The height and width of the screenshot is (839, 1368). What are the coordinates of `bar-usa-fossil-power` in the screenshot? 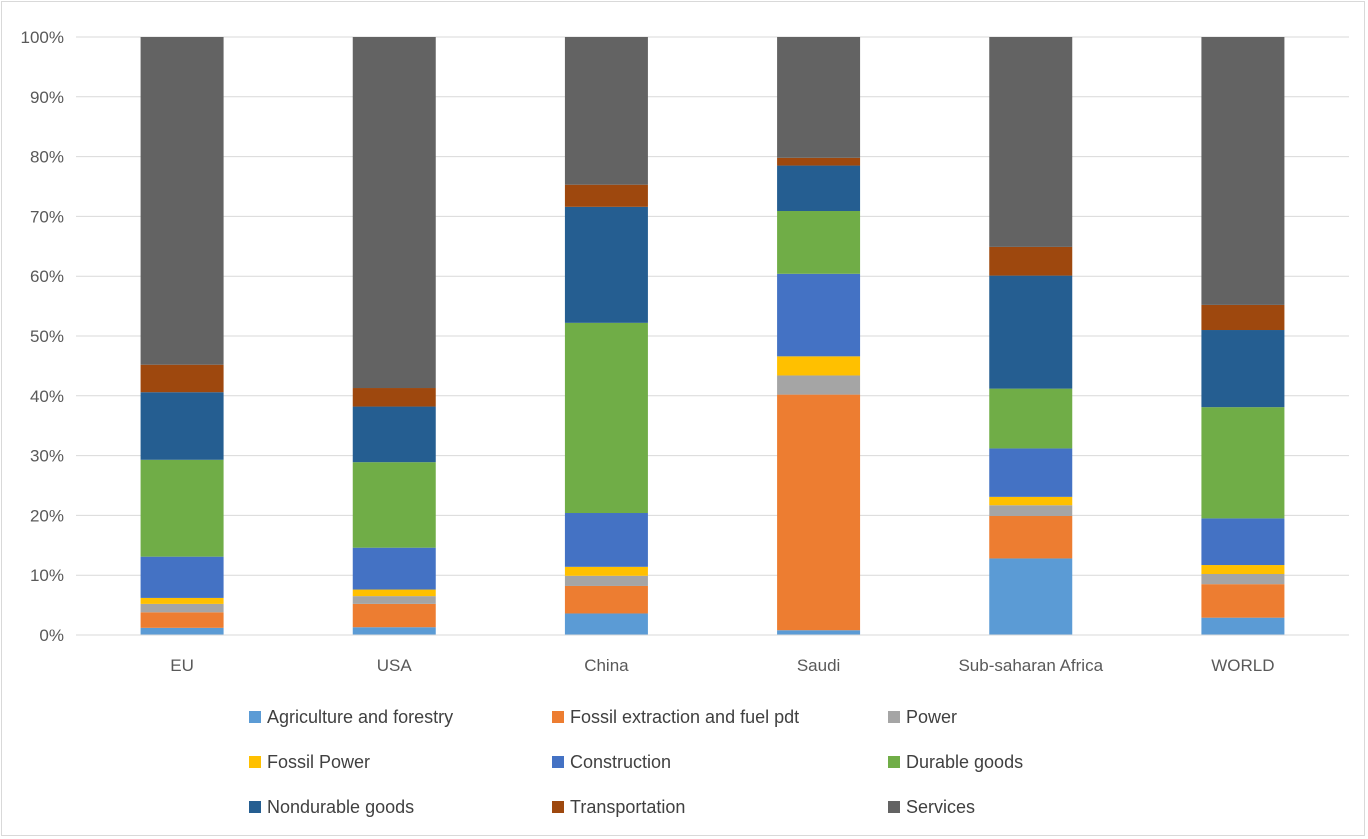 It's located at (394, 593).